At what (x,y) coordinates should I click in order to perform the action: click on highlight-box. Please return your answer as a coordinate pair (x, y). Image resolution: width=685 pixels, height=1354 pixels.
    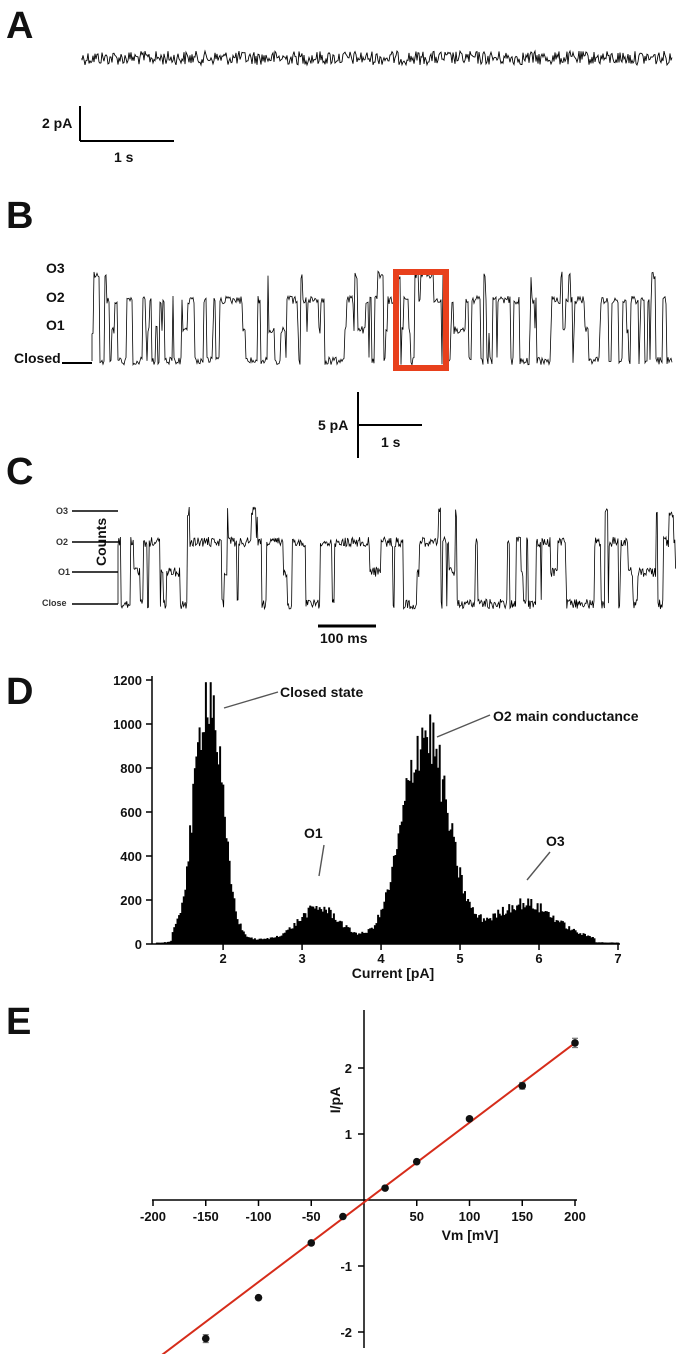
    Looking at the image, I should click on (421, 320).